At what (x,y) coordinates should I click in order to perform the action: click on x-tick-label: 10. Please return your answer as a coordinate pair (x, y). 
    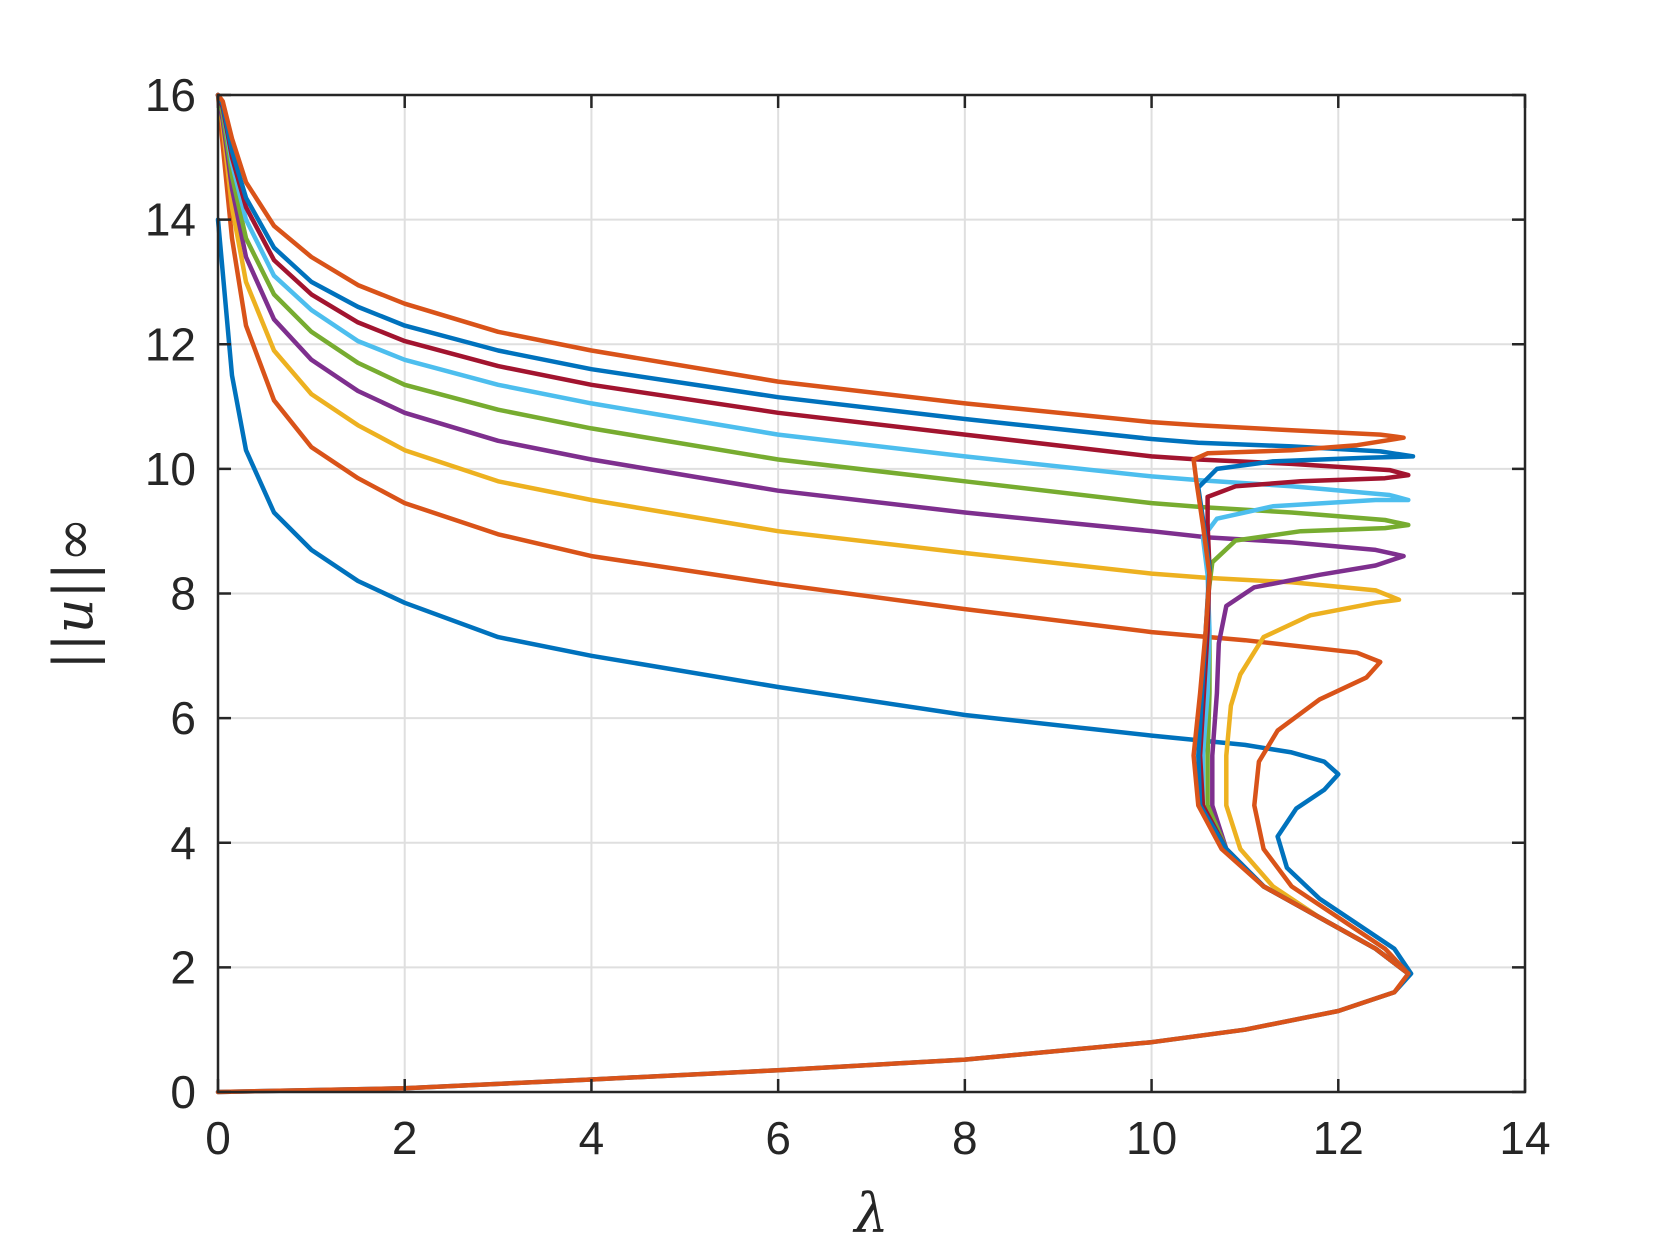
    Looking at the image, I should click on (1151, 1138).